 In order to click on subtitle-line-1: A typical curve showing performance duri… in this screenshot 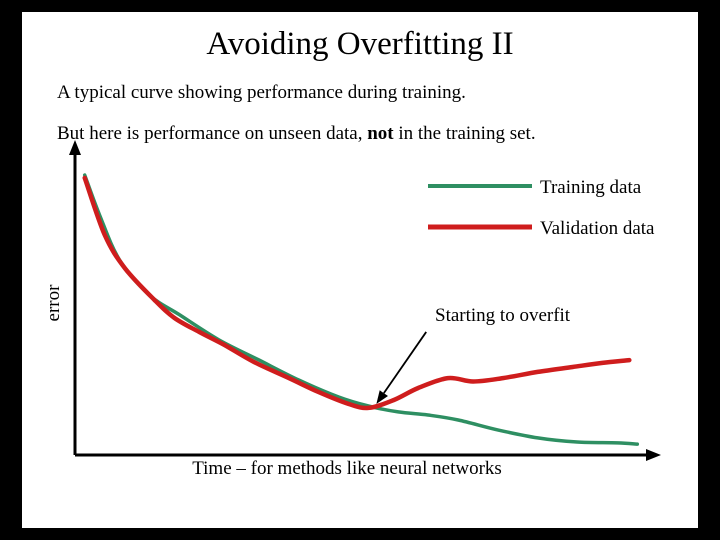, I will do `click(261, 92)`.